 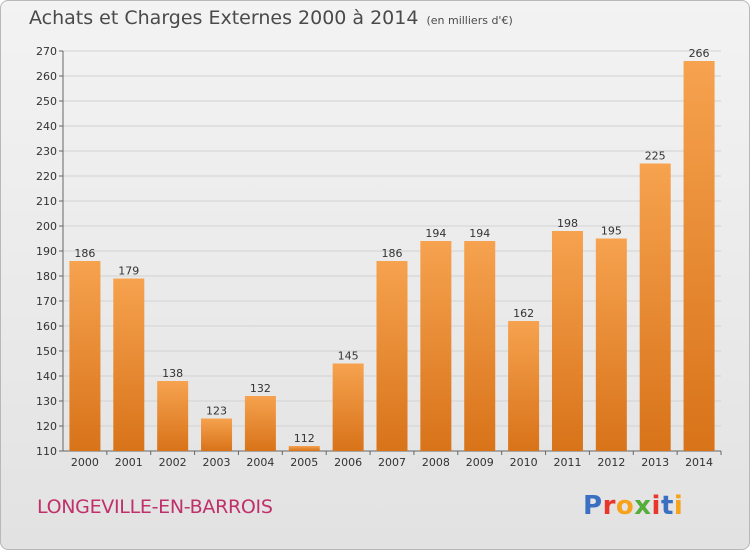 What do you see at coordinates (655, 156) in the screenshot?
I see `data-label: 225` at bounding box center [655, 156].